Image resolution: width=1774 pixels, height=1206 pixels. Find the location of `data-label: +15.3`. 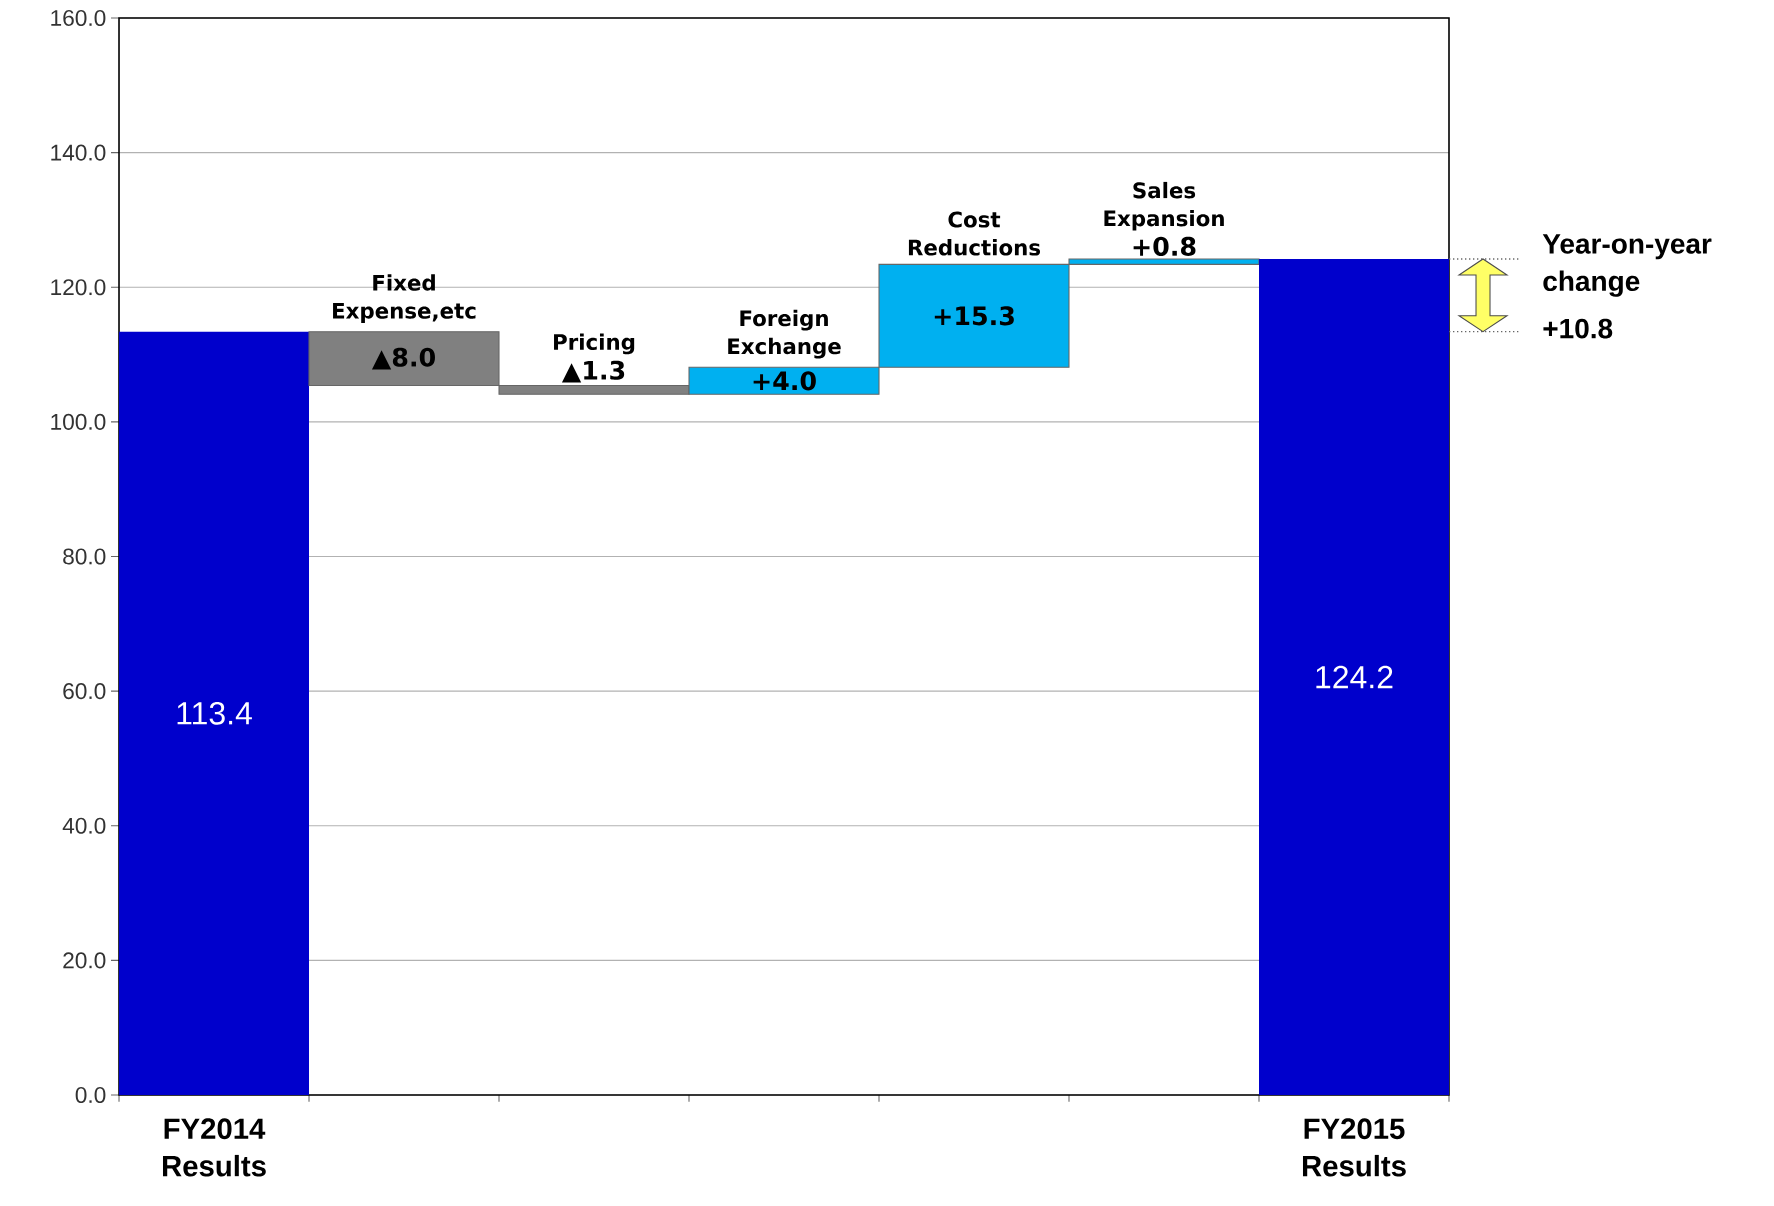

data-label: +15.3 is located at coordinates (974, 316).